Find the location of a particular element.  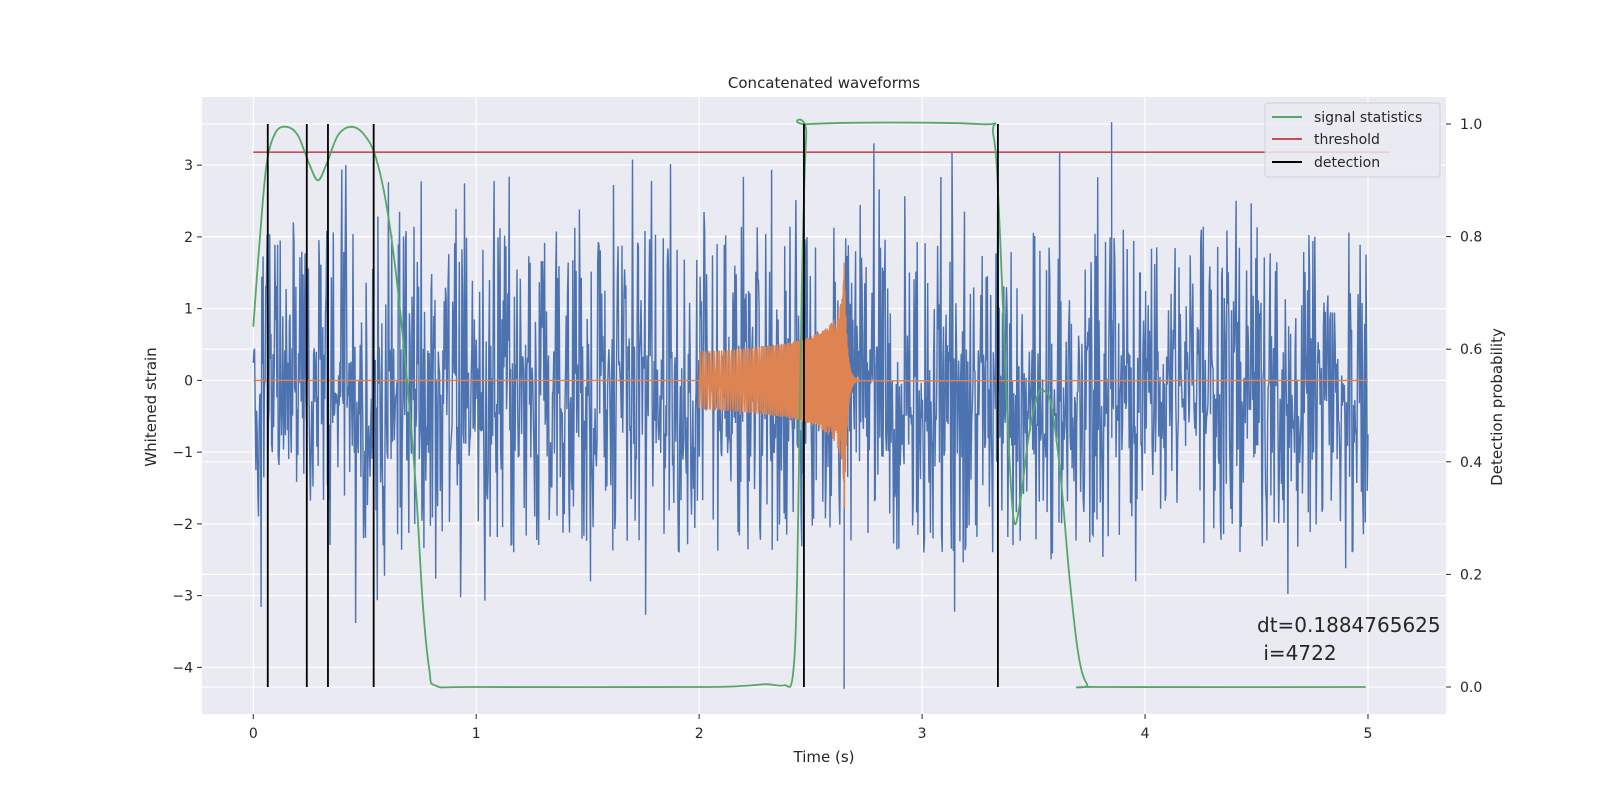

legend-label-threshold: threshold is located at coordinates (1347, 140).